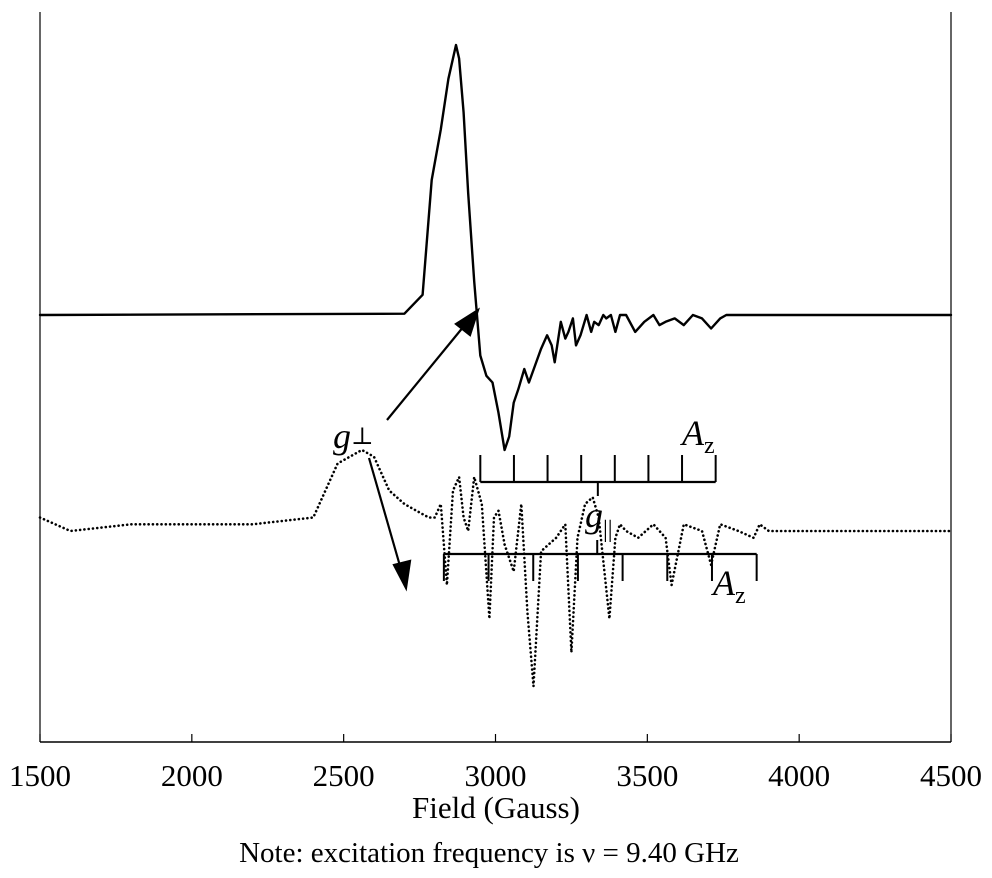 This screenshot has height=878, width=992. What do you see at coordinates (402, 575) in the screenshot?
I see `arrow-head-lower` at bounding box center [402, 575].